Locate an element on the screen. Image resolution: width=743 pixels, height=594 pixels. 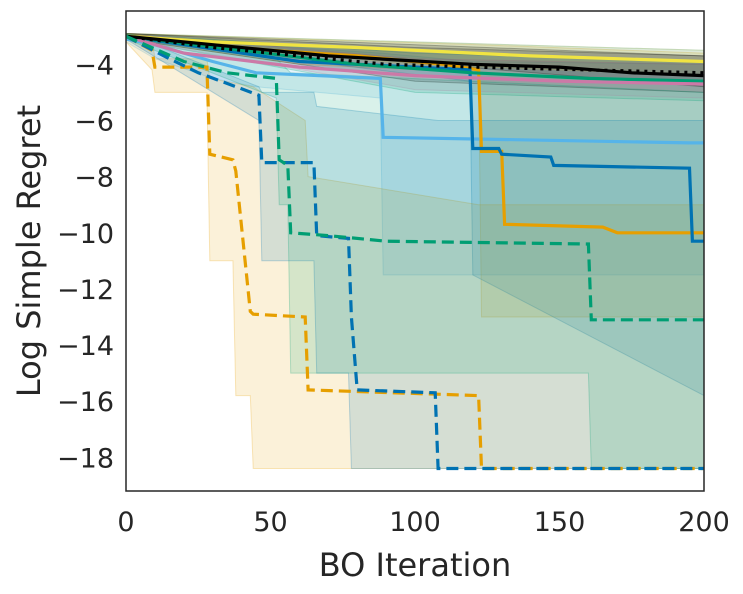
y-tick-label: −12 is located at coordinates (85, 290).